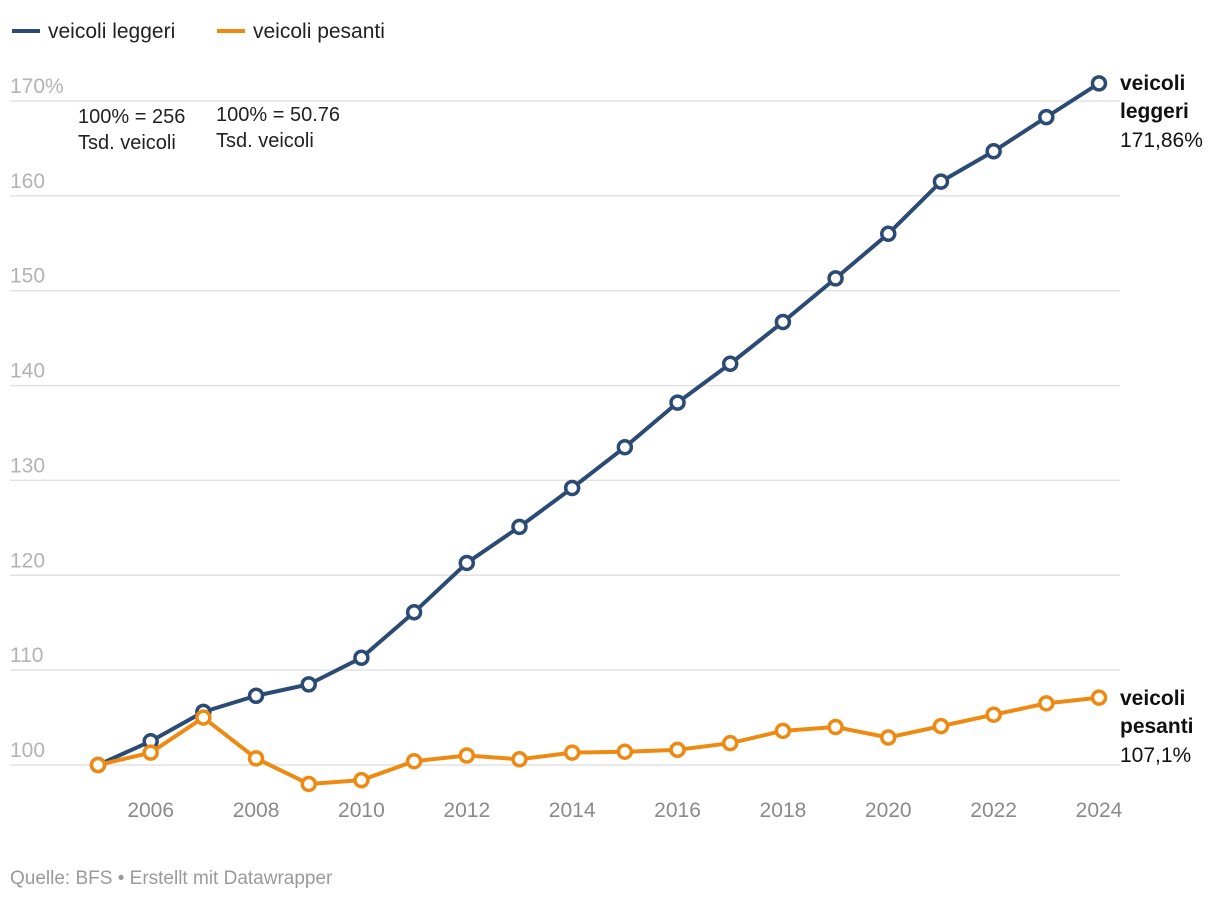  I want to click on point-veicoli-pesanti-2019, so click(835, 727).